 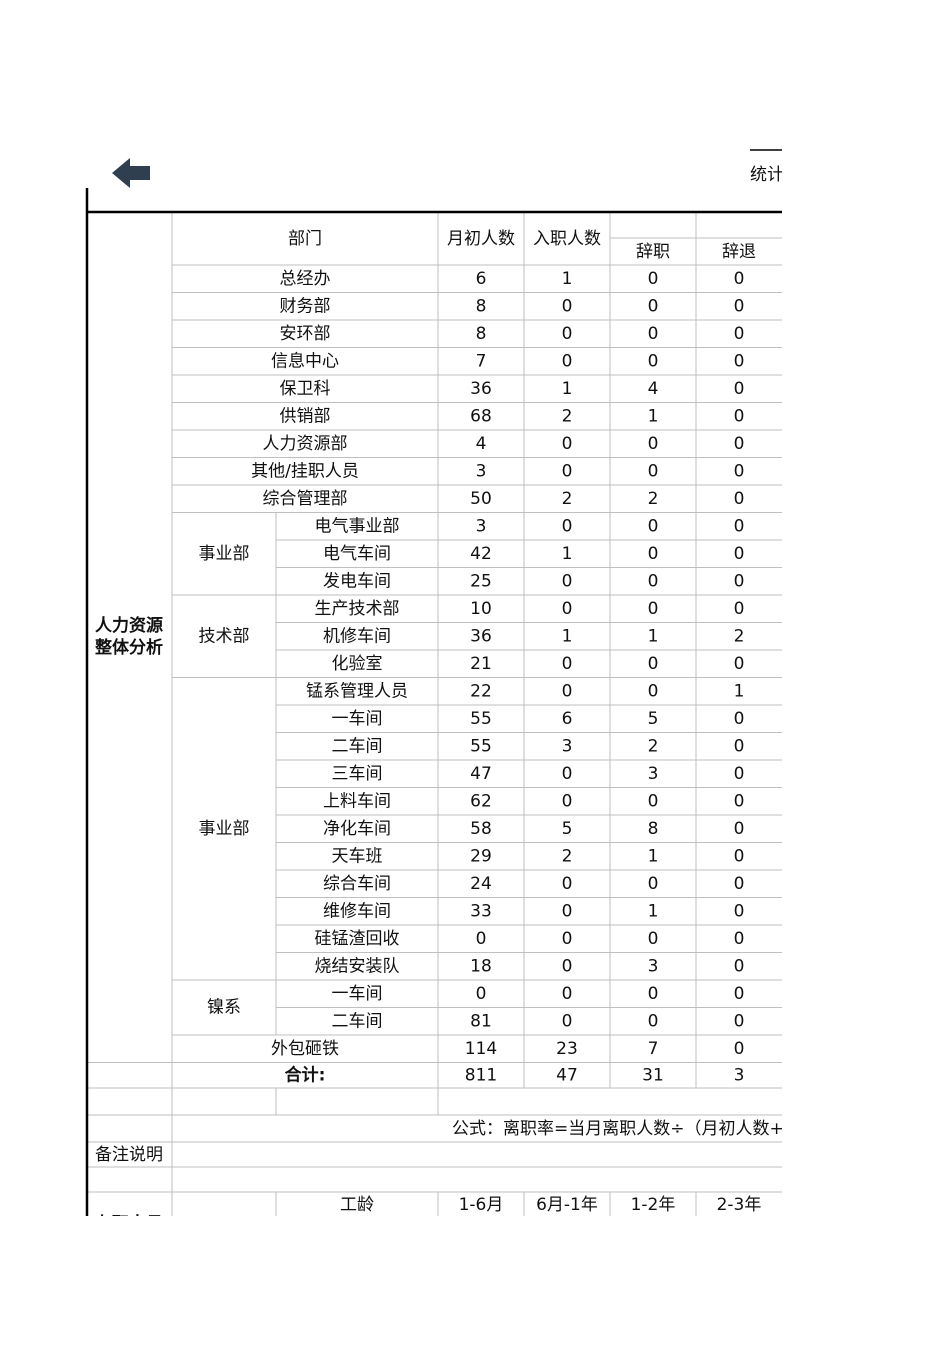 What do you see at coordinates (481, 911) in the screenshot?
I see `cell-value: 33` at bounding box center [481, 911].